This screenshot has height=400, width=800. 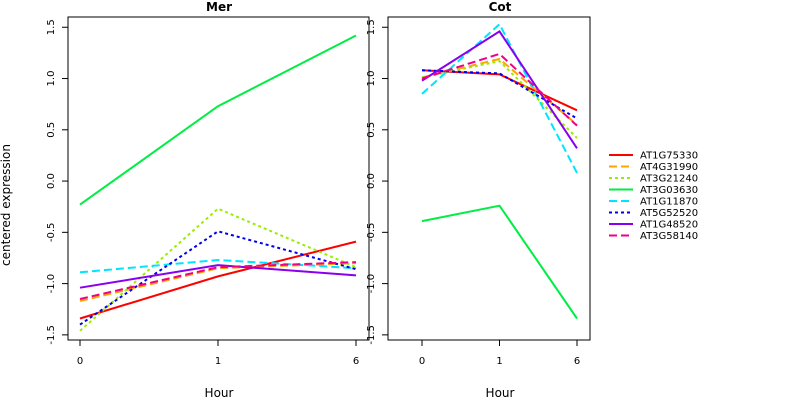 I want to click on legend-label: AT5G52520, so click(x=669, y=213).